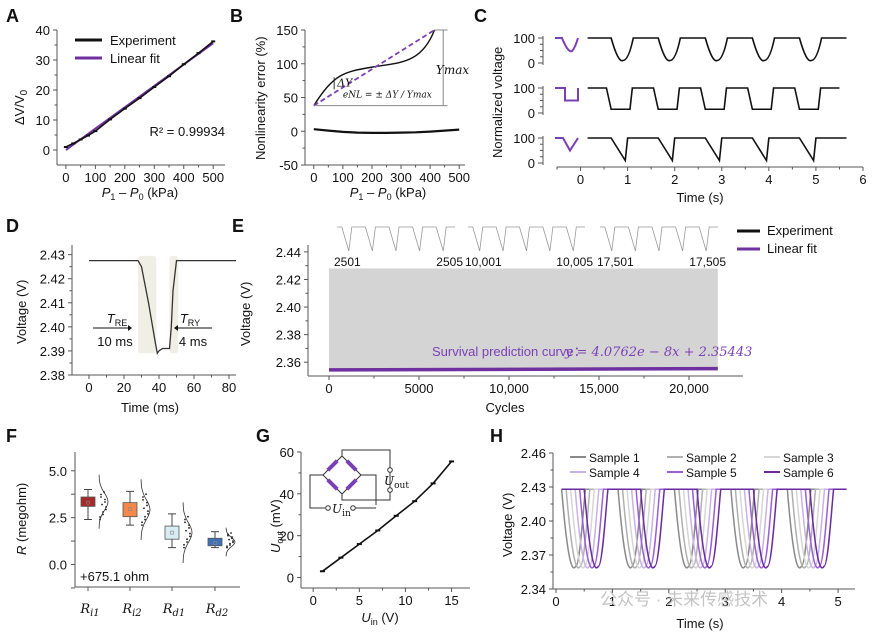  What do you see at coordinates (523, 369) in the screenshot?
I see `panel-e-fit-line` at bounding box center [523, 369].